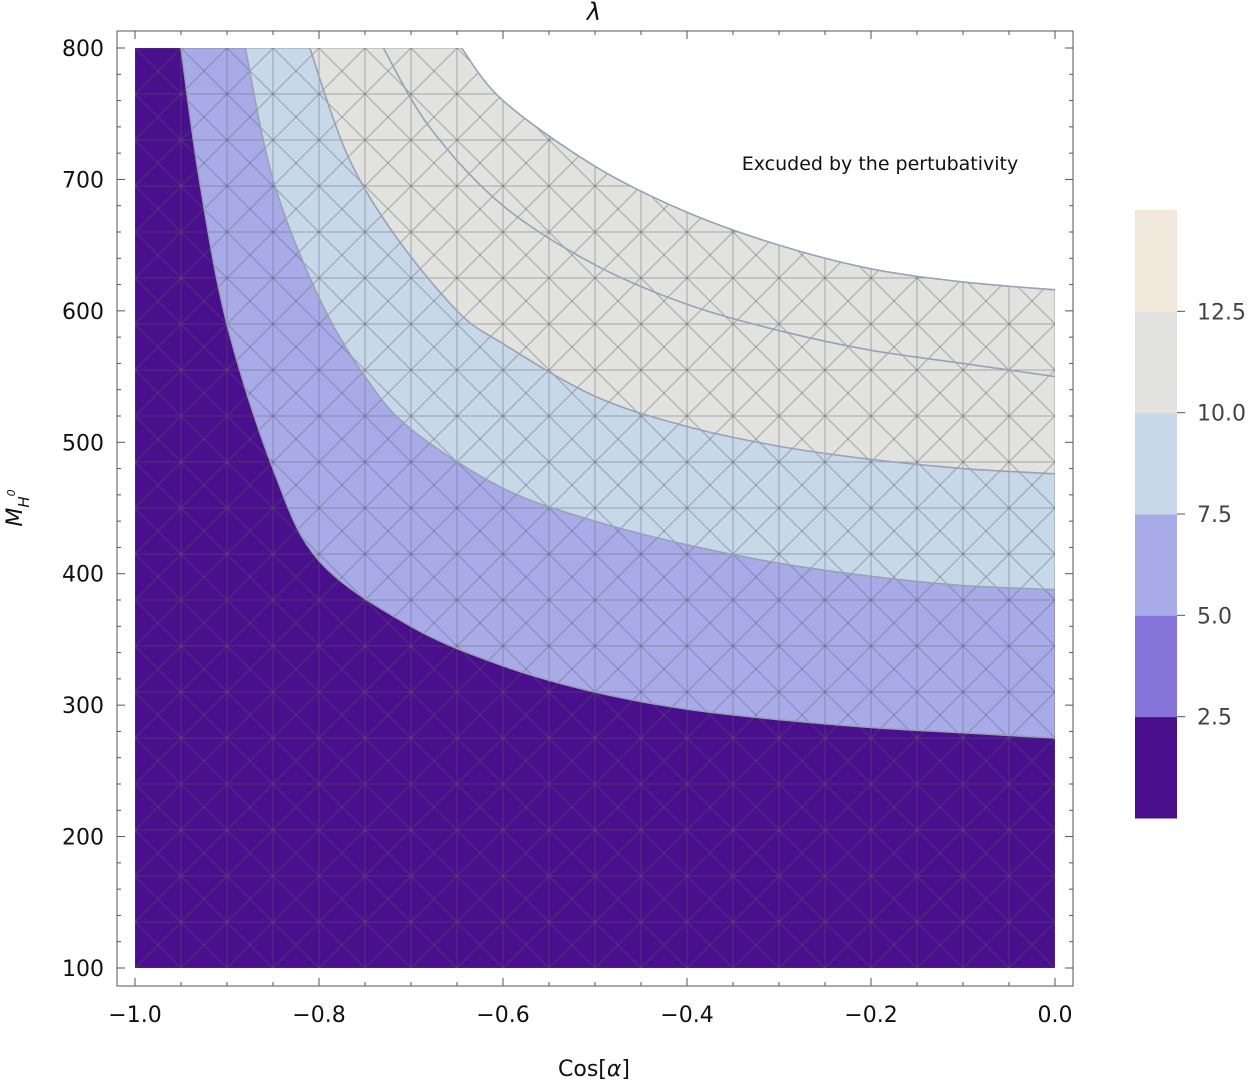 This screenshot has height=1087, width=1254. Describe the element at coordinates (1214, 718) in the screenshot. I see `legend-tick-label: 2.5` at that location.